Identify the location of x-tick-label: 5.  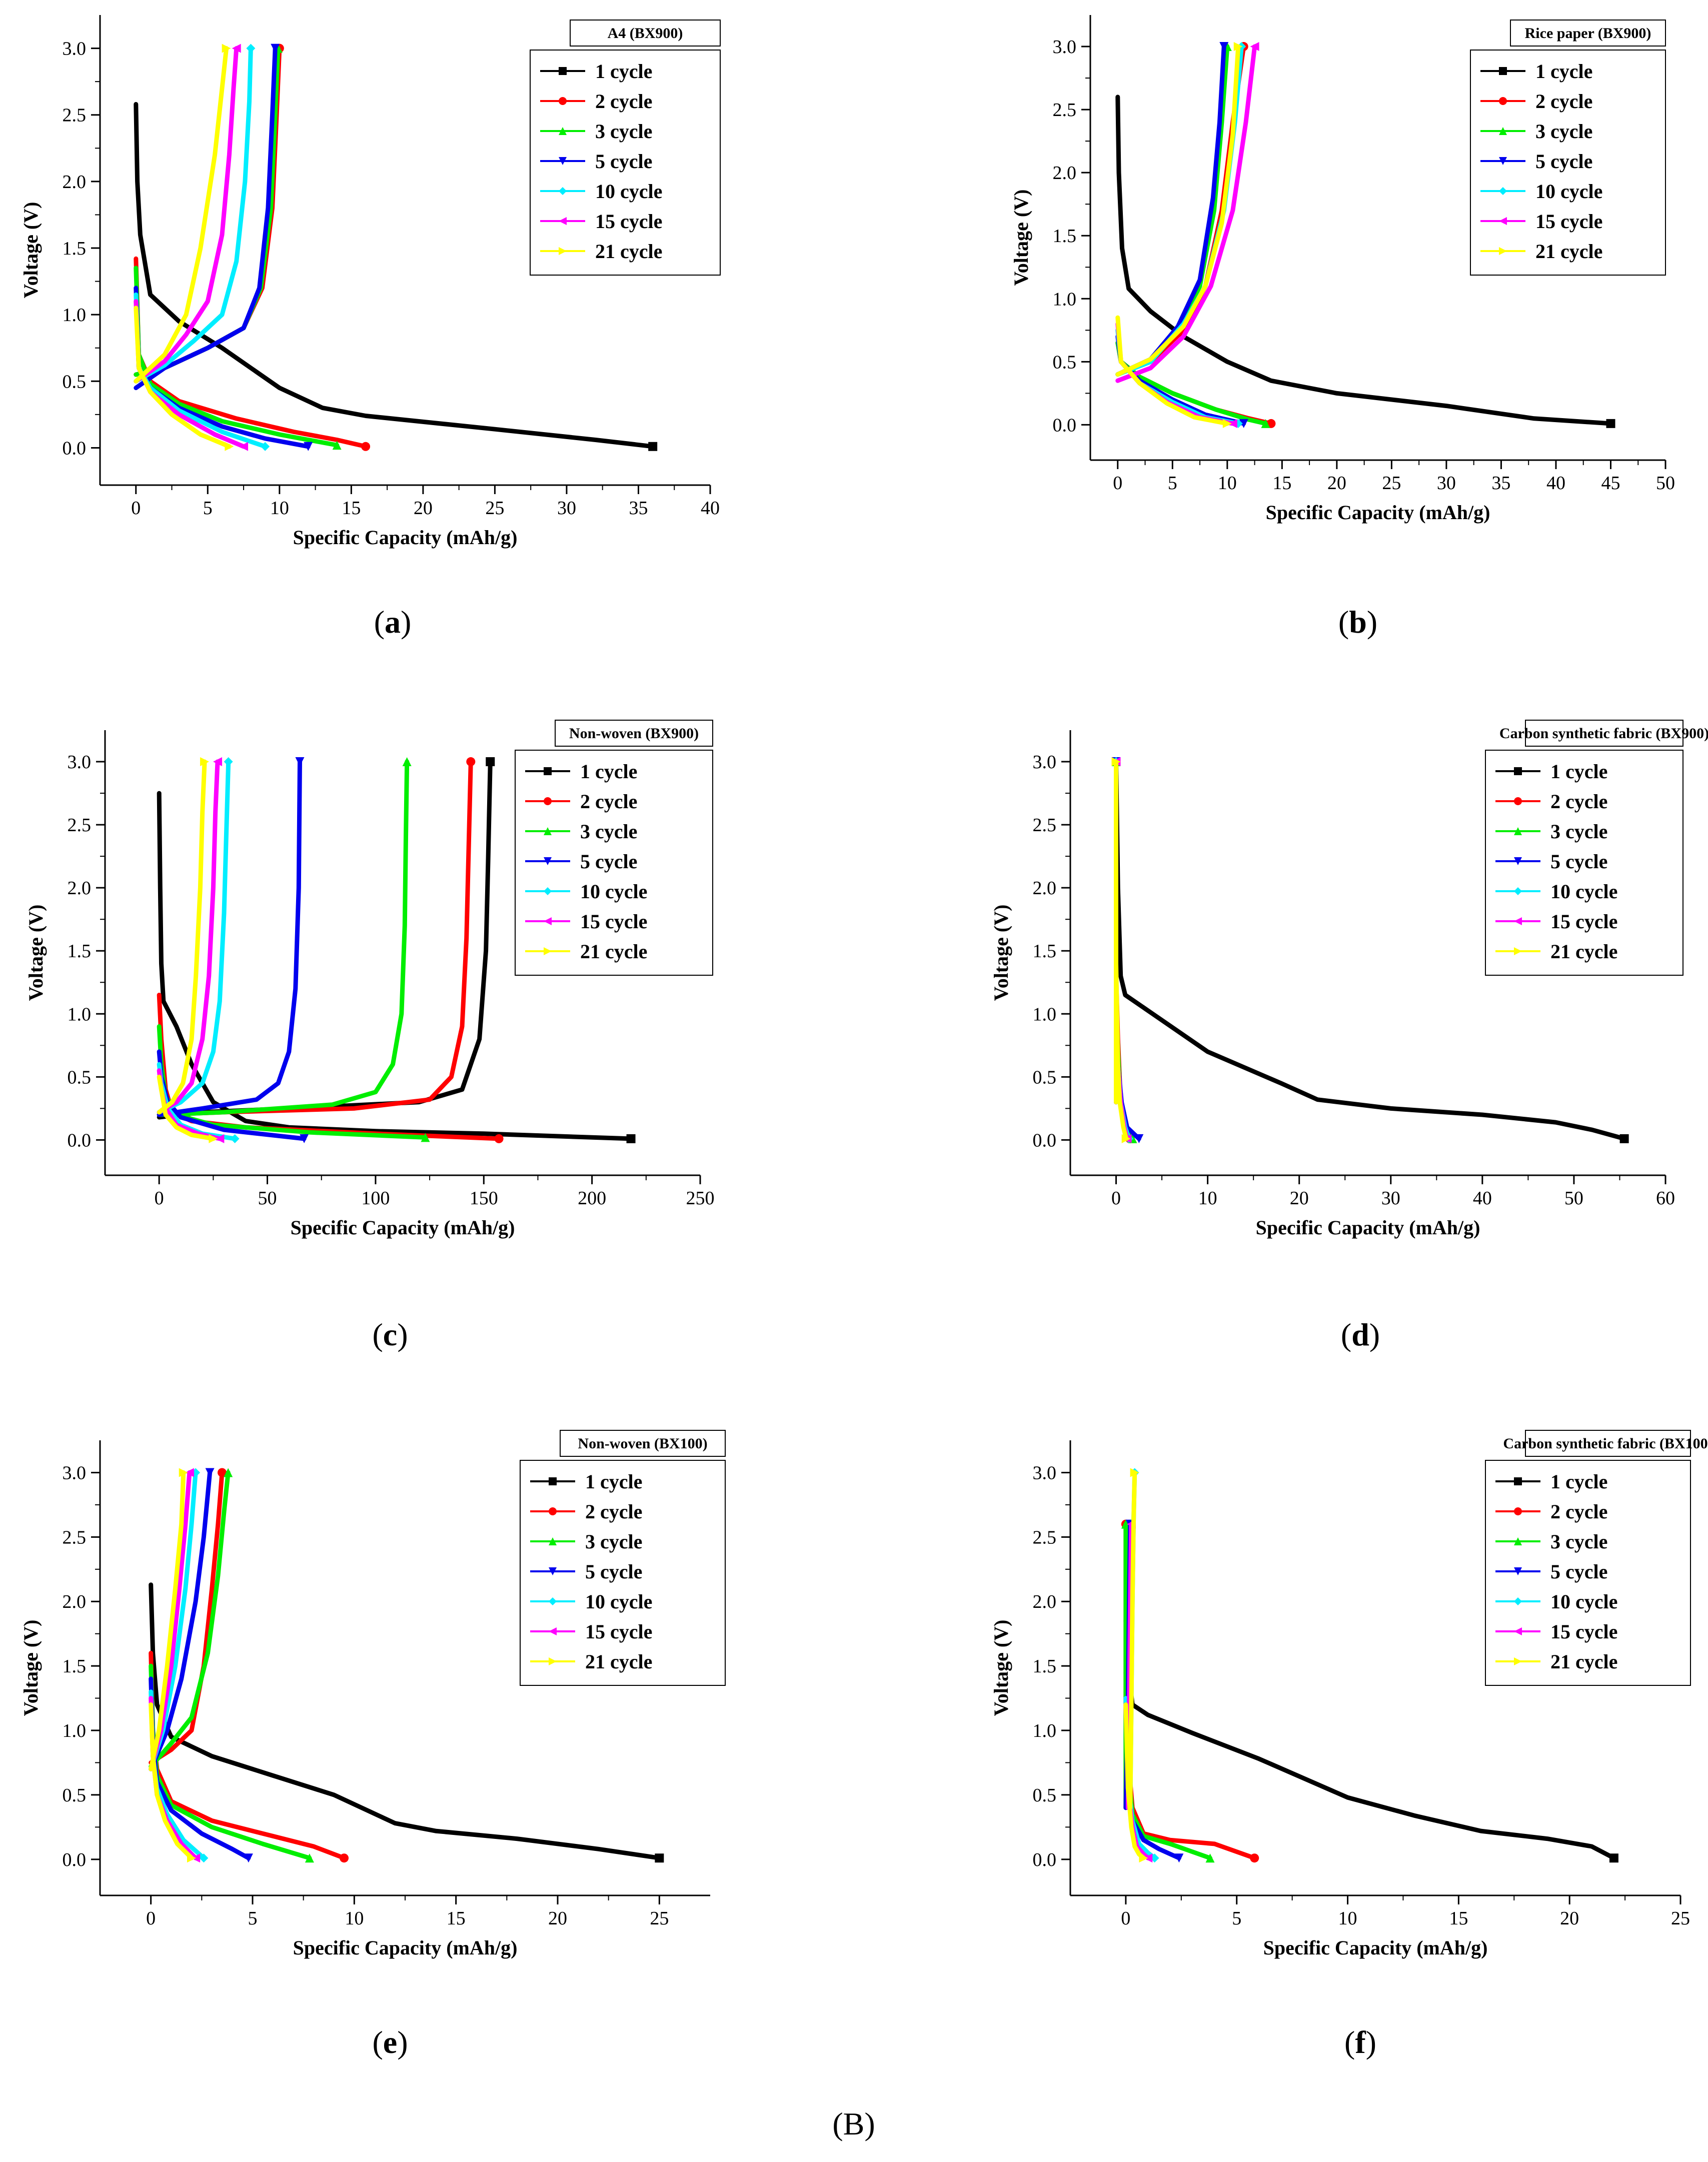
(253, 1919).